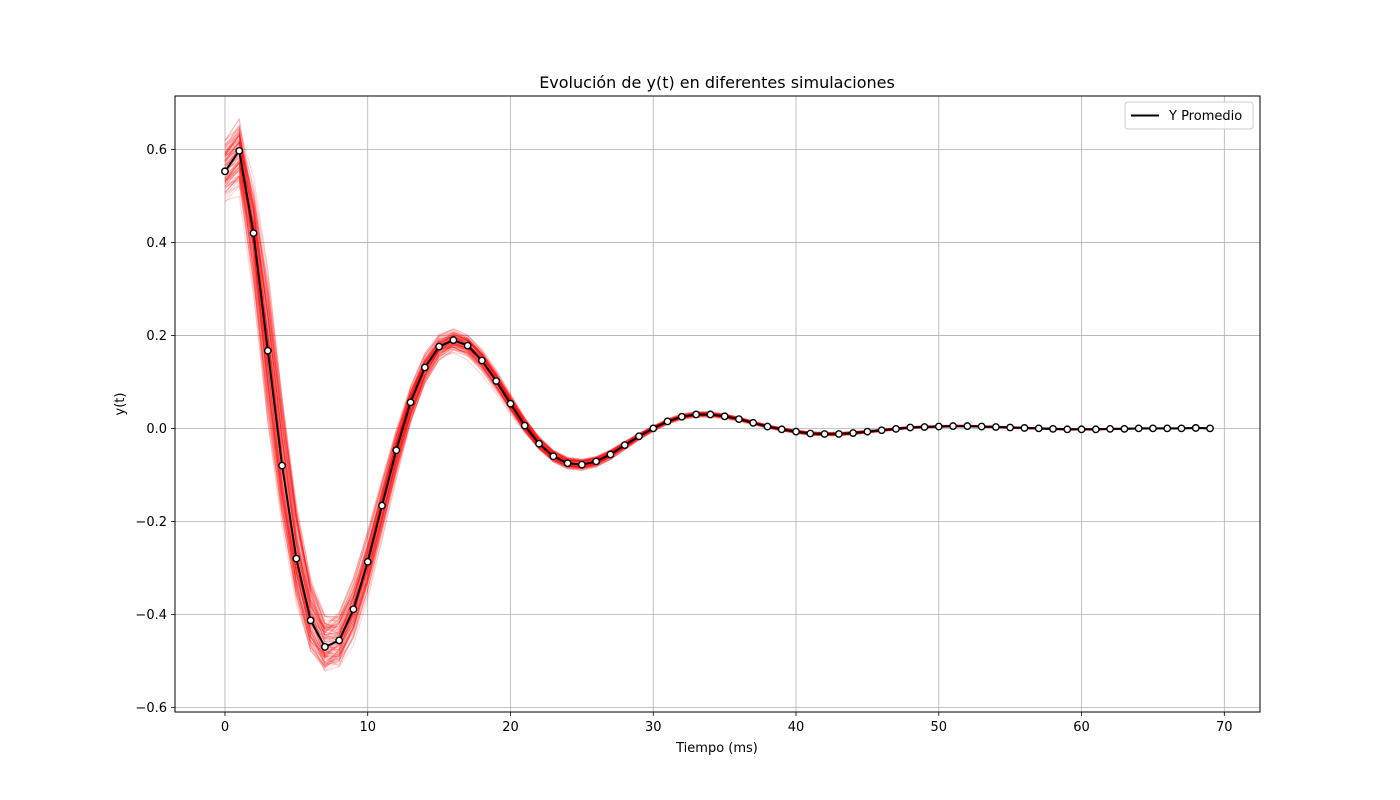 The width and height of the screenshot is (1400, 800). I want to click on y-axis-label: y(t), so click(120, 404).